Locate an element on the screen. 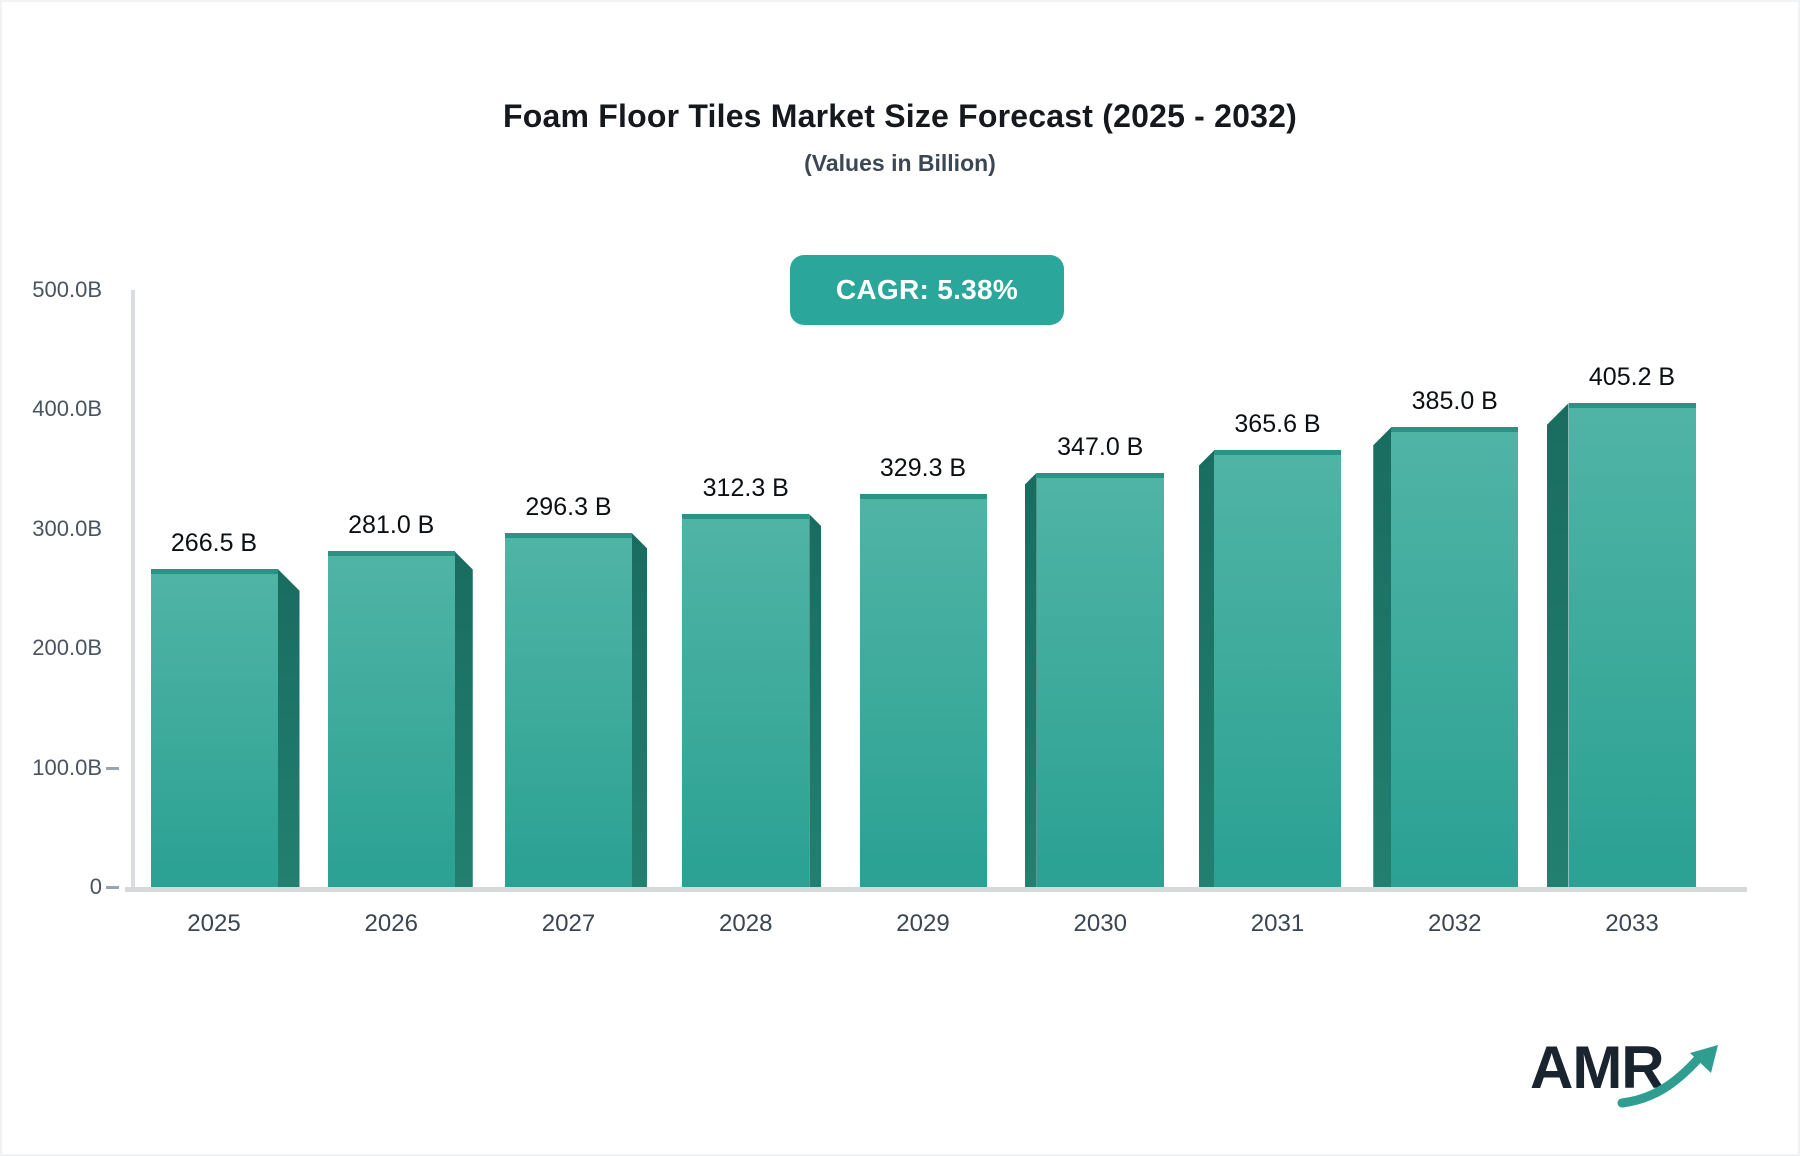 The height and width of the screenshot is (1156, 1800). cagr-badge-label: CAGR: 5.38% is located at coordinates (927, 289).